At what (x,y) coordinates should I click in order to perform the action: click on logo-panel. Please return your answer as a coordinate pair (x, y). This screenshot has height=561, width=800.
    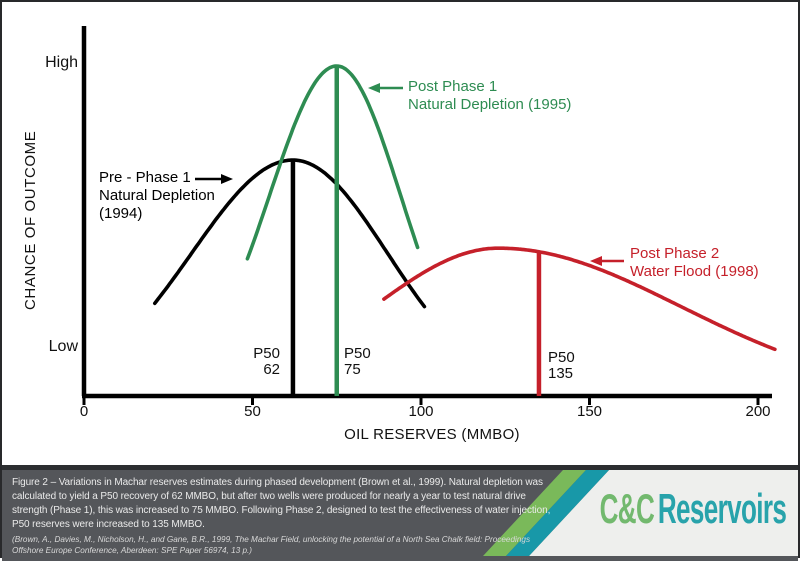
    Looking at the image, I should click on (663, 513).